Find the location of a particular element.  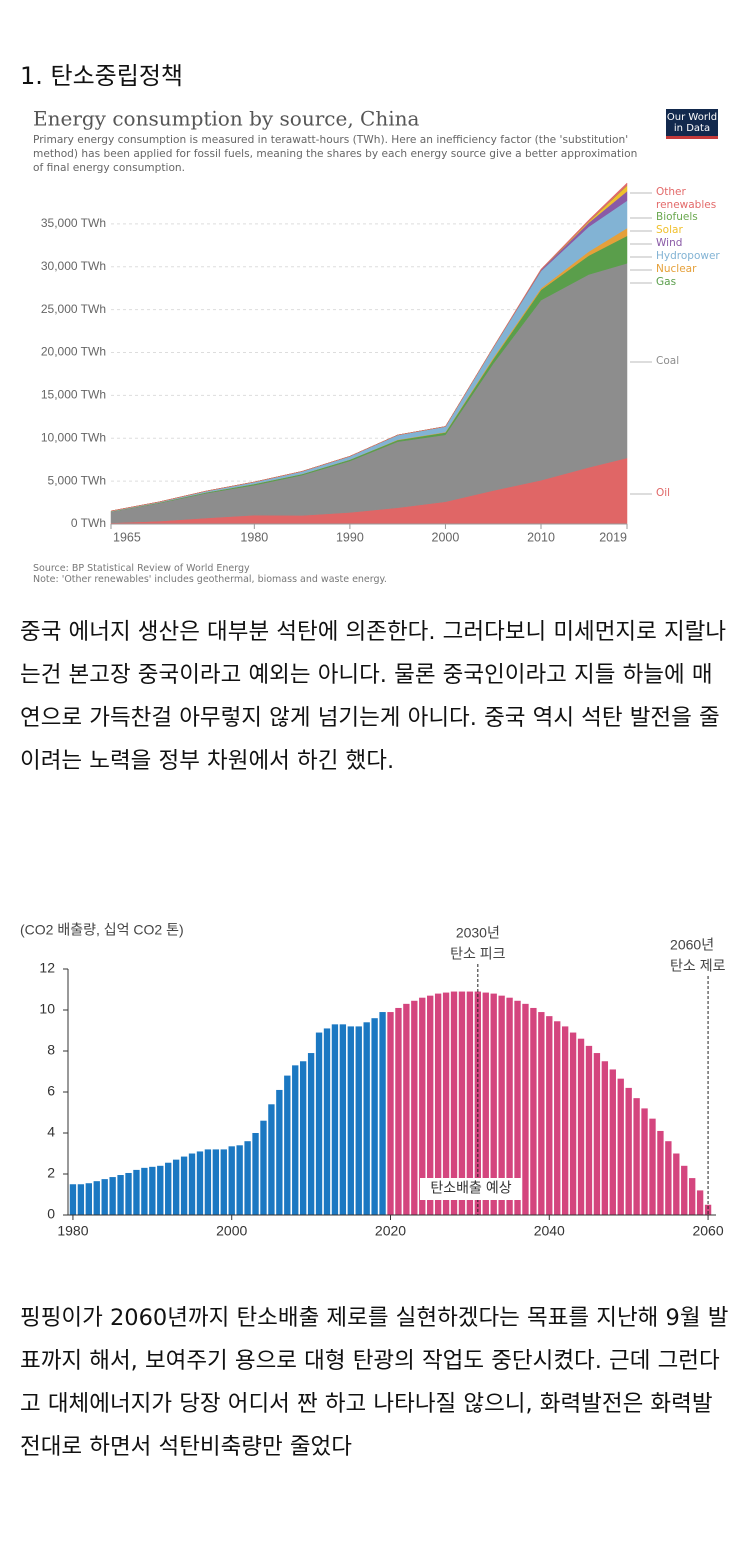

y-axis-label: (CO2 배출량, 십억 CO2 톤) is located at coordinates (102, 930).